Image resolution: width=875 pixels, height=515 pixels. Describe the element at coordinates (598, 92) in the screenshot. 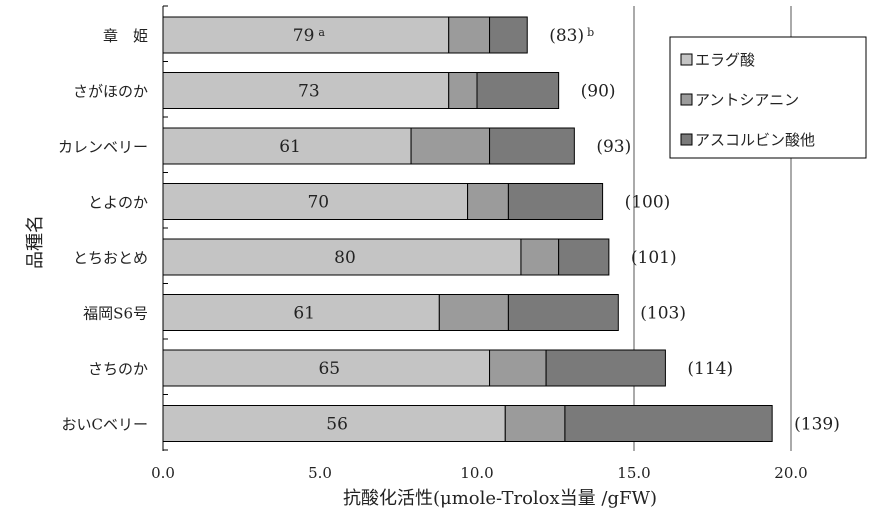

I see `bar-total-label: (90)` at that location.